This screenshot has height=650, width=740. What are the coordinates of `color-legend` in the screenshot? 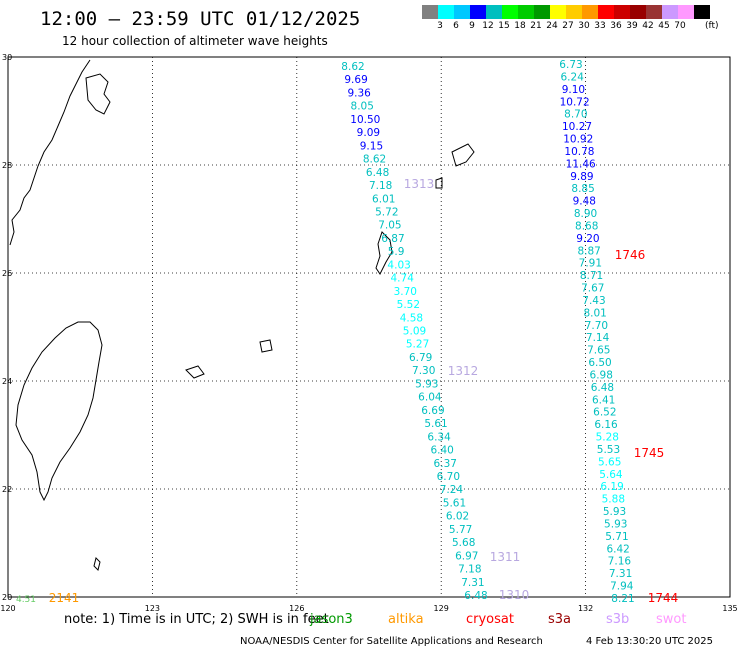 It's located at (566, 12).